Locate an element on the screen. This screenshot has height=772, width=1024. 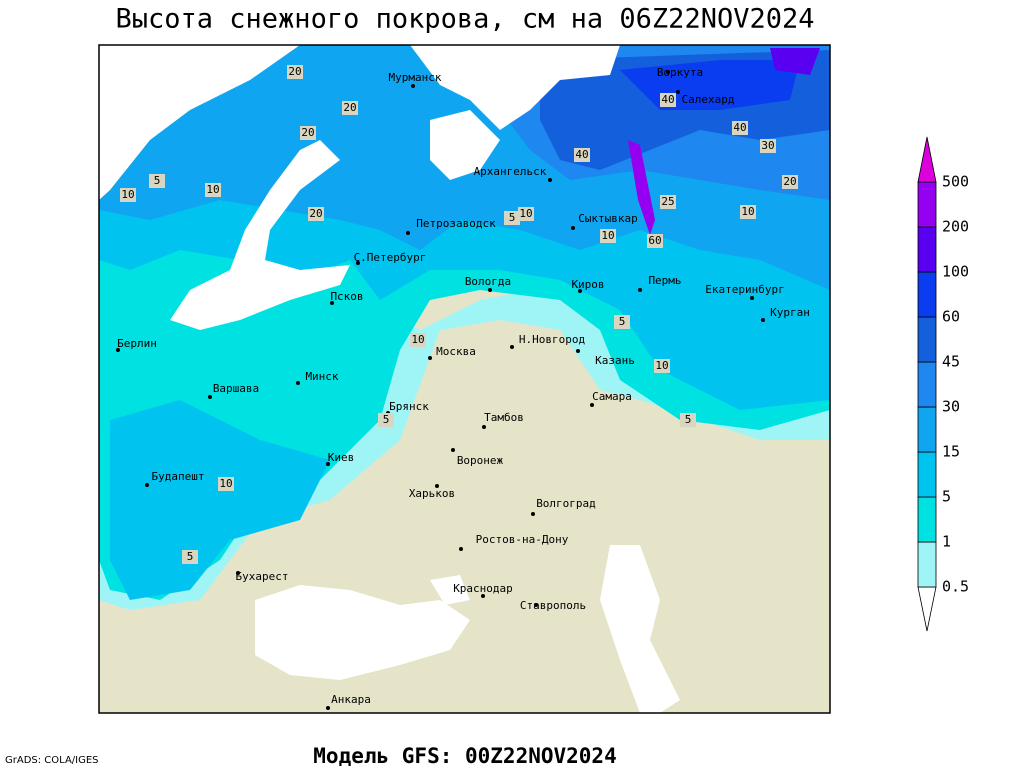
city-label: Воронеж is located at coordinates (480, 460).